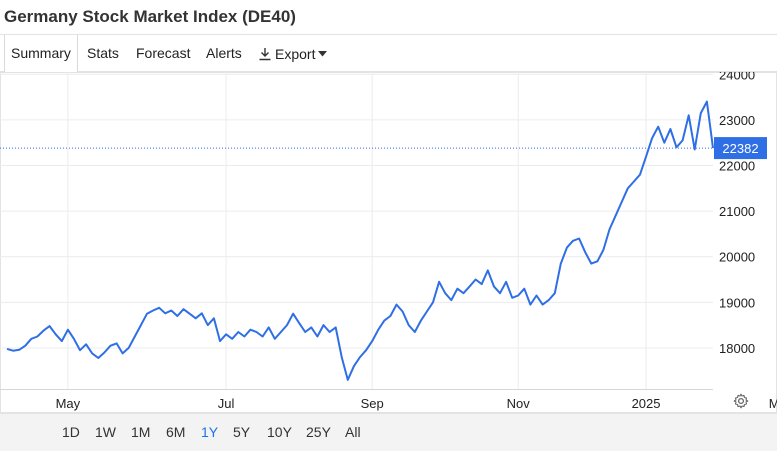 The width and height of the screenshot is (777, 463). What do you see at coordinates (176, 432) in the screenshot?
I see `range-6m-button: 6M` at bounding box center [176, 432].